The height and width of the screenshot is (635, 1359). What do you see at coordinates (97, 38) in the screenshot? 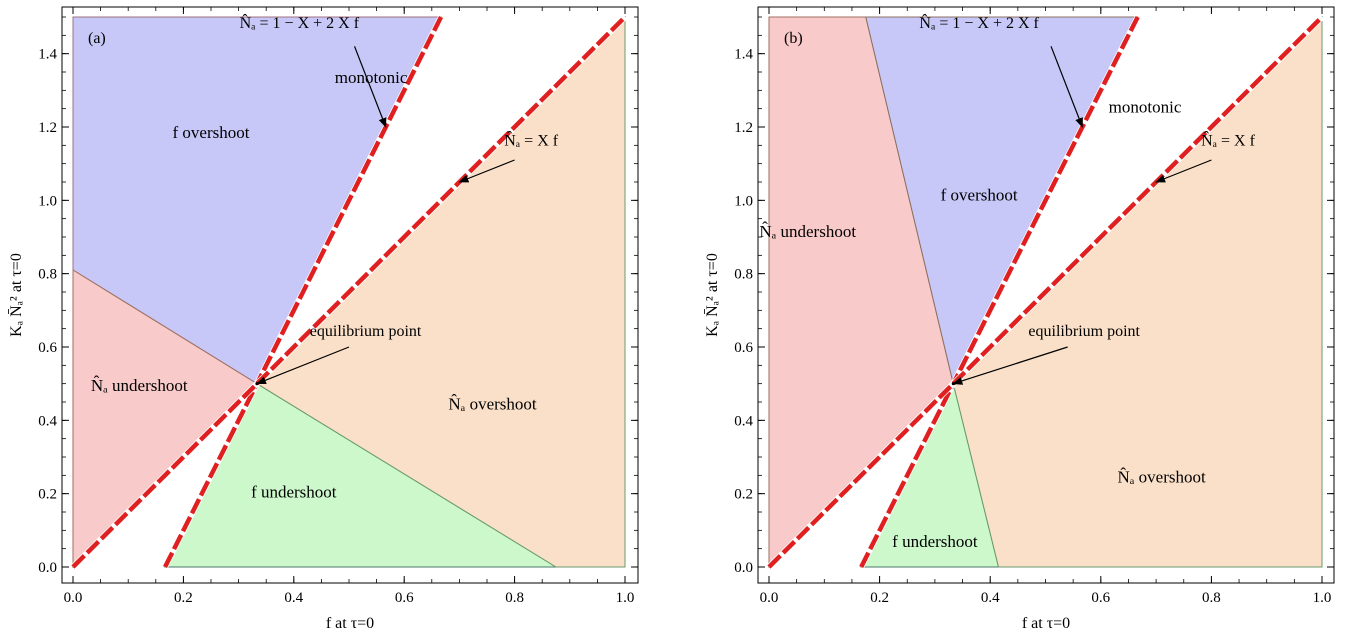
I see `panel-label: (a)` at bounding box center [97, 38].